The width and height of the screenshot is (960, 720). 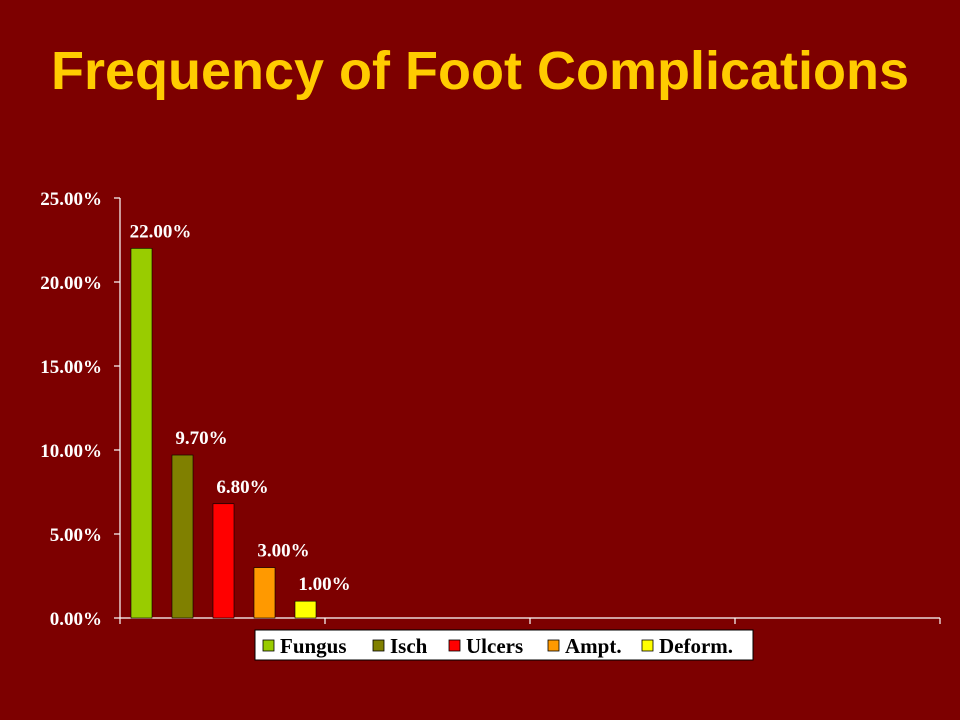 I want to click on data-label: 1.00%, so click(x=324, y=584).